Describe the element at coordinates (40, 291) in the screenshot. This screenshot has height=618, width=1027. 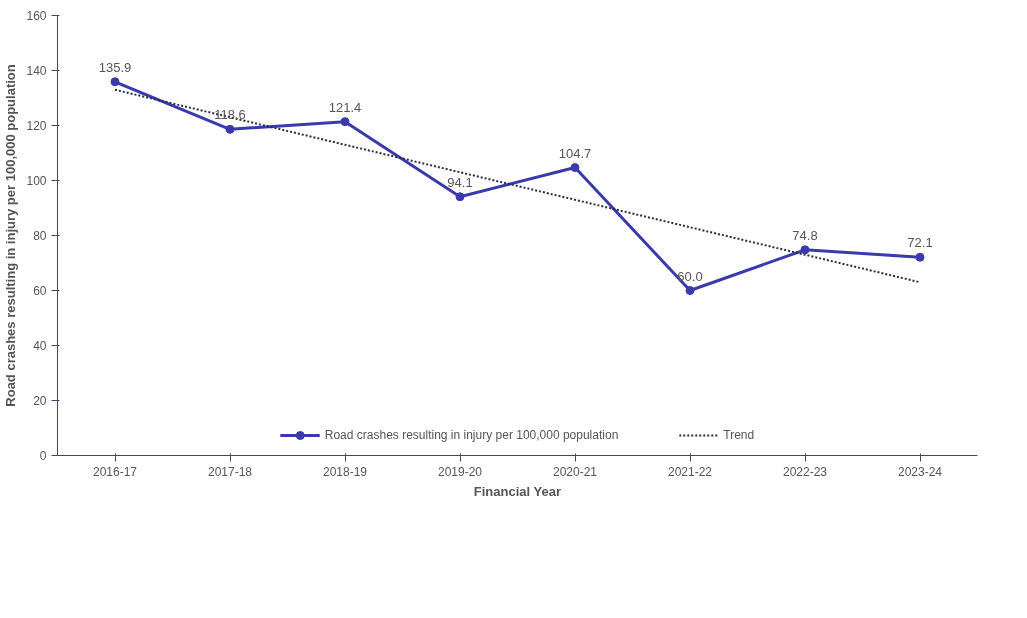
I see `y-tick-label: 60` at that location.